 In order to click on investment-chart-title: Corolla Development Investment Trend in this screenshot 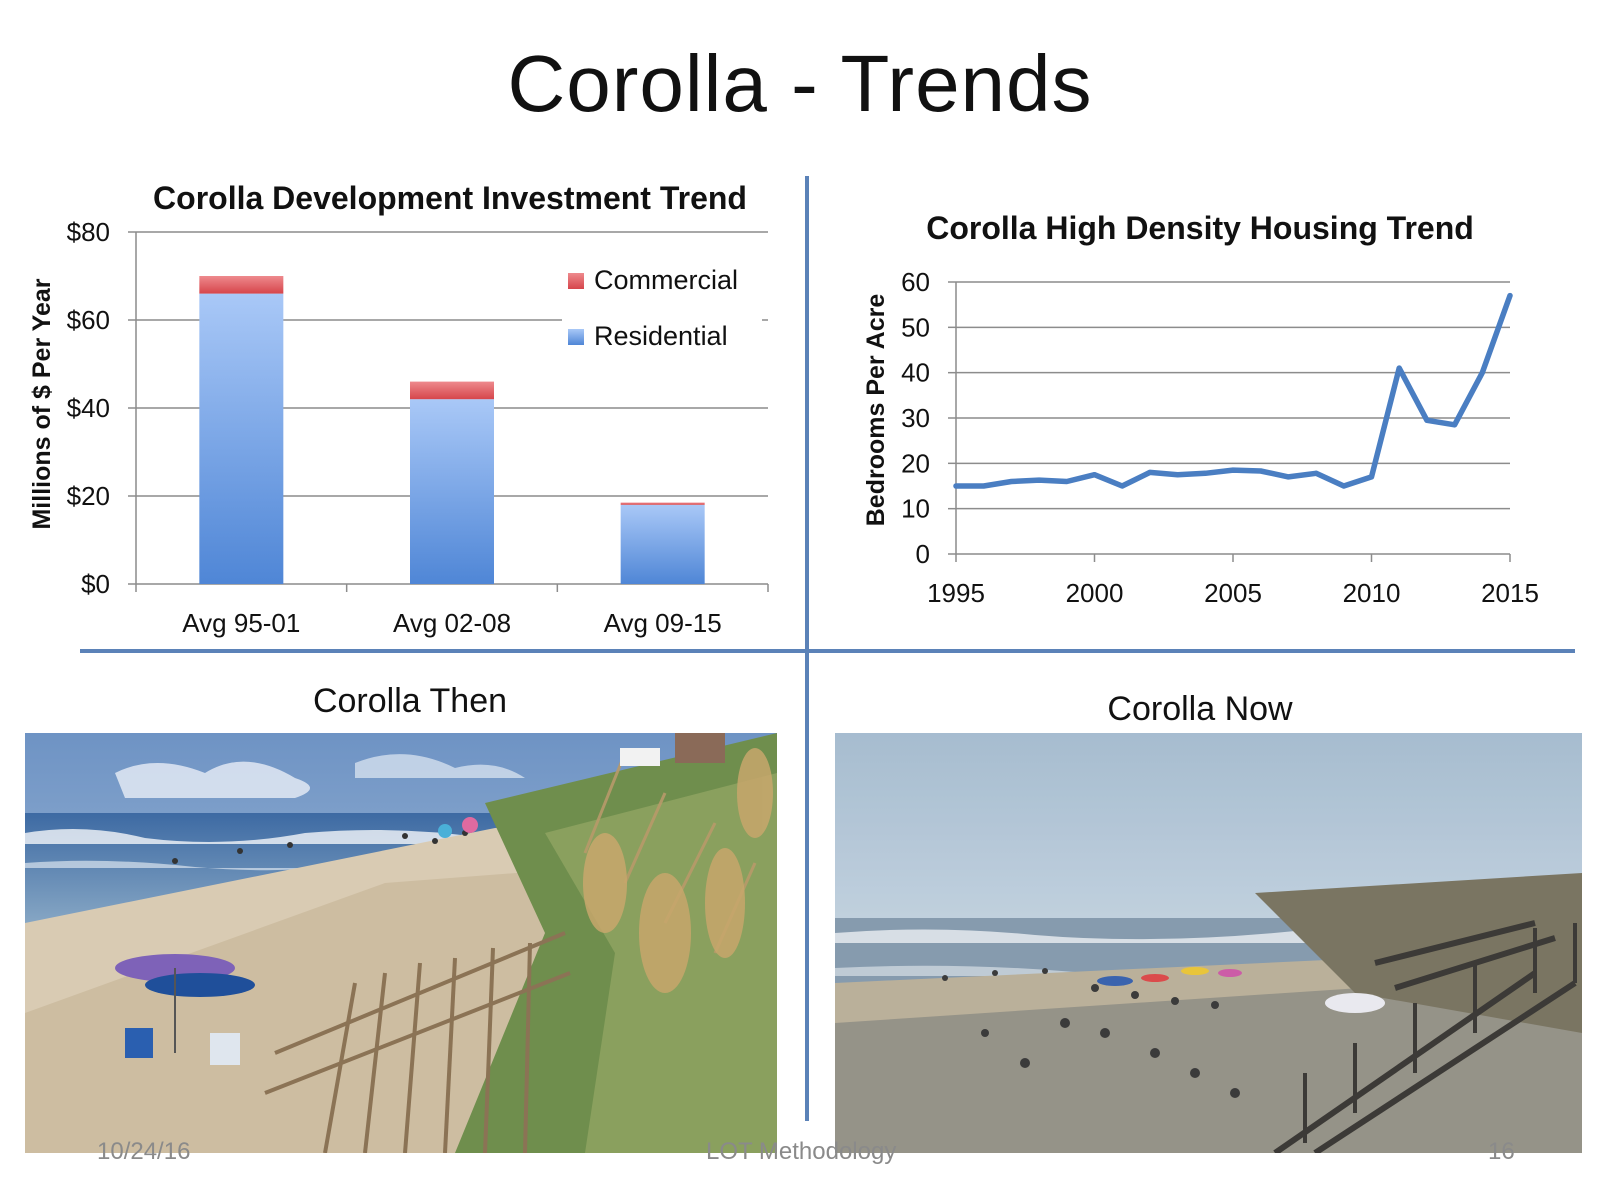, I will do `click(450, 198)`.